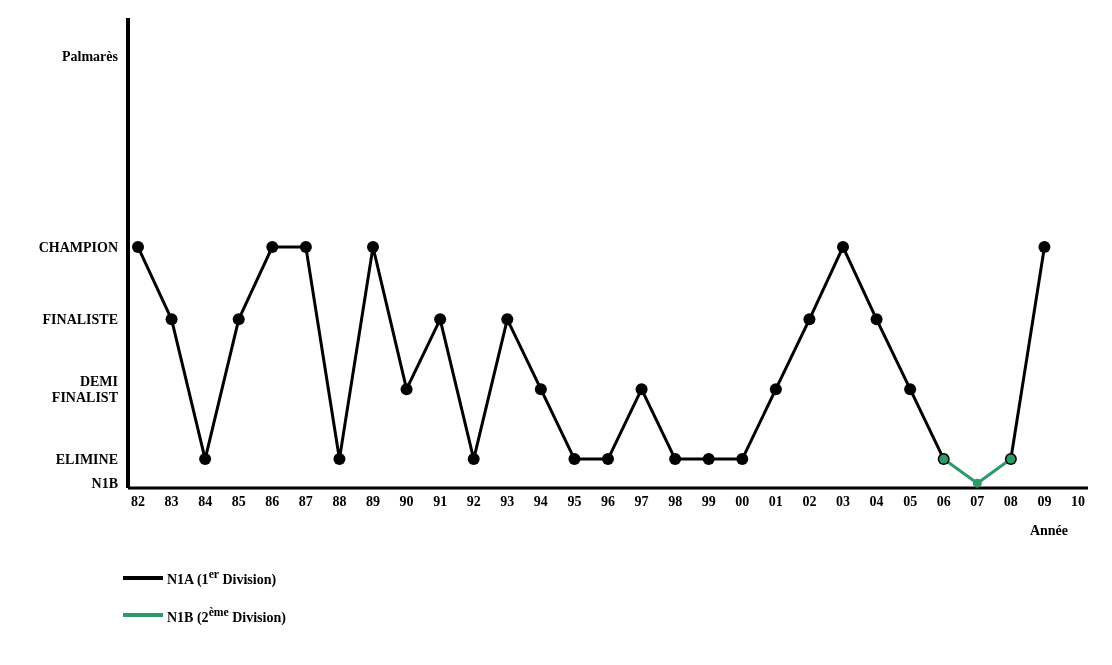 This screenshot has width=1112, height=665. I want to click on x-tick-label: 04, so click(876, 501).